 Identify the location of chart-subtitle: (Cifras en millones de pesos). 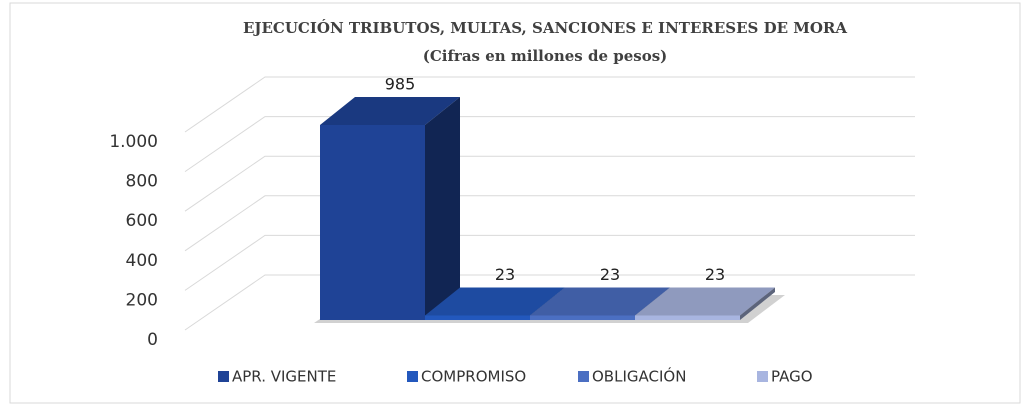
(545, 56).